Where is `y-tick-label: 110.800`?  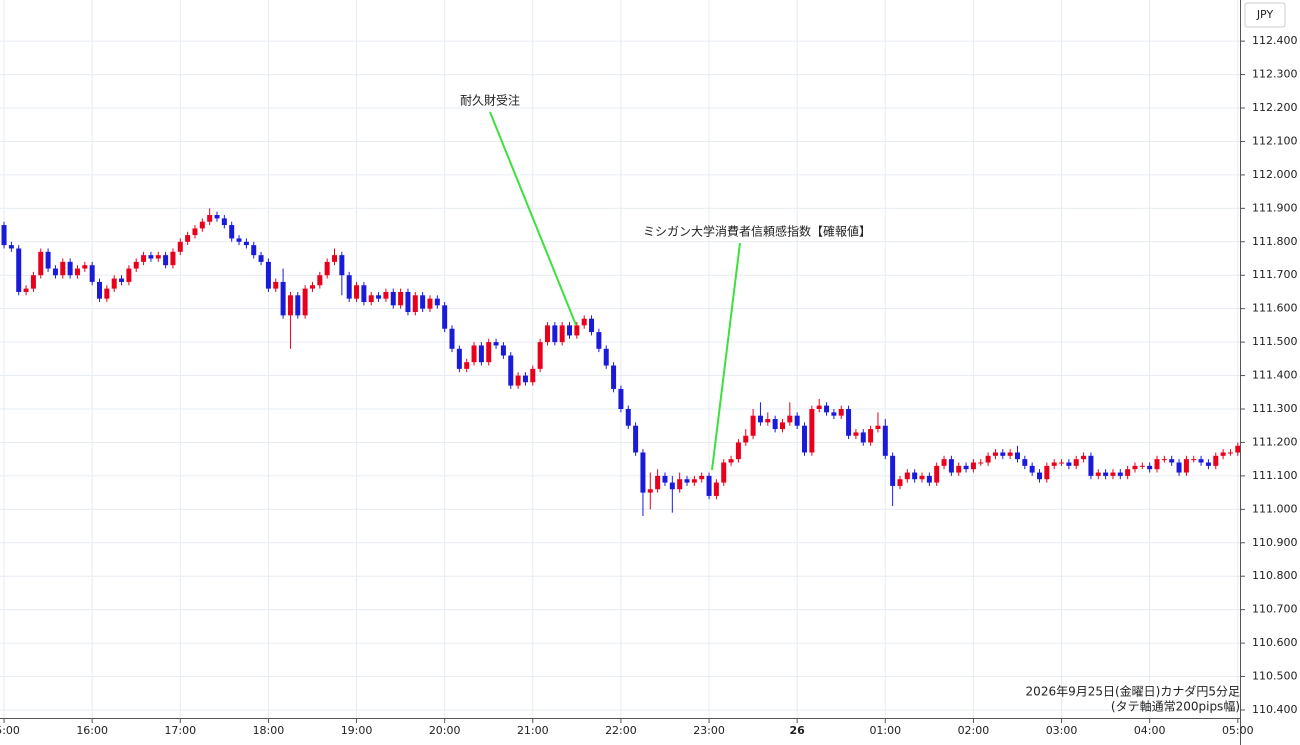
y-tick-label: 110.800 is located at coordinates (1275, 575).